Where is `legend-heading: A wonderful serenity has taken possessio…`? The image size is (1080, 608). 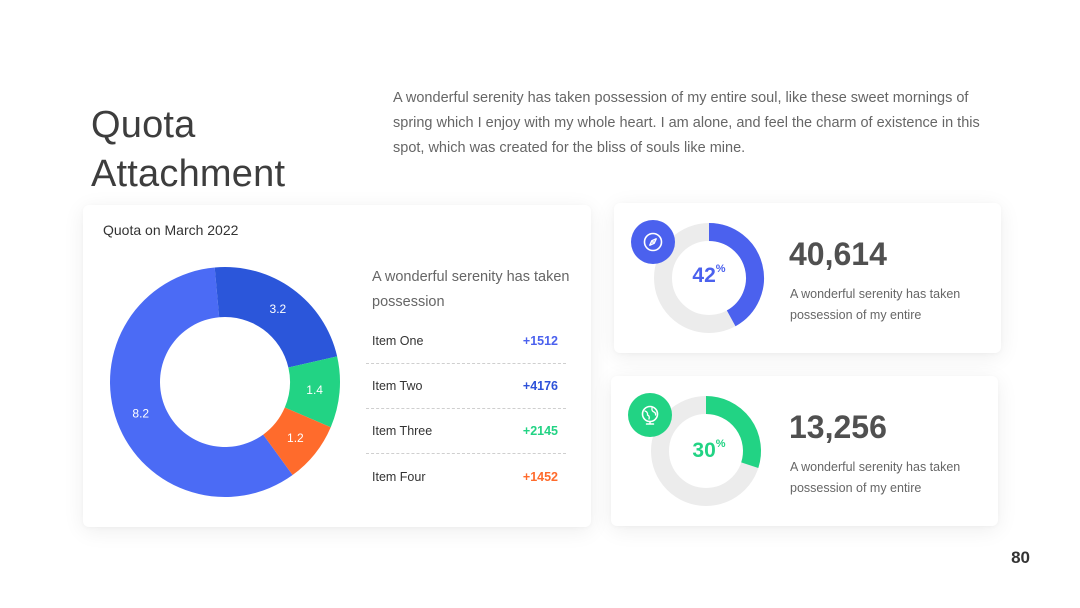
legend-heading: A wonderful serenity has taken possessio… is located at coordinates (471, 289).